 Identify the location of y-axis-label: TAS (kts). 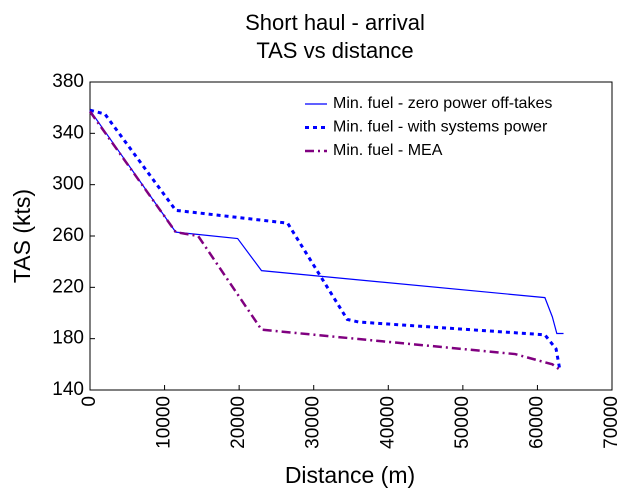
(22, 236).